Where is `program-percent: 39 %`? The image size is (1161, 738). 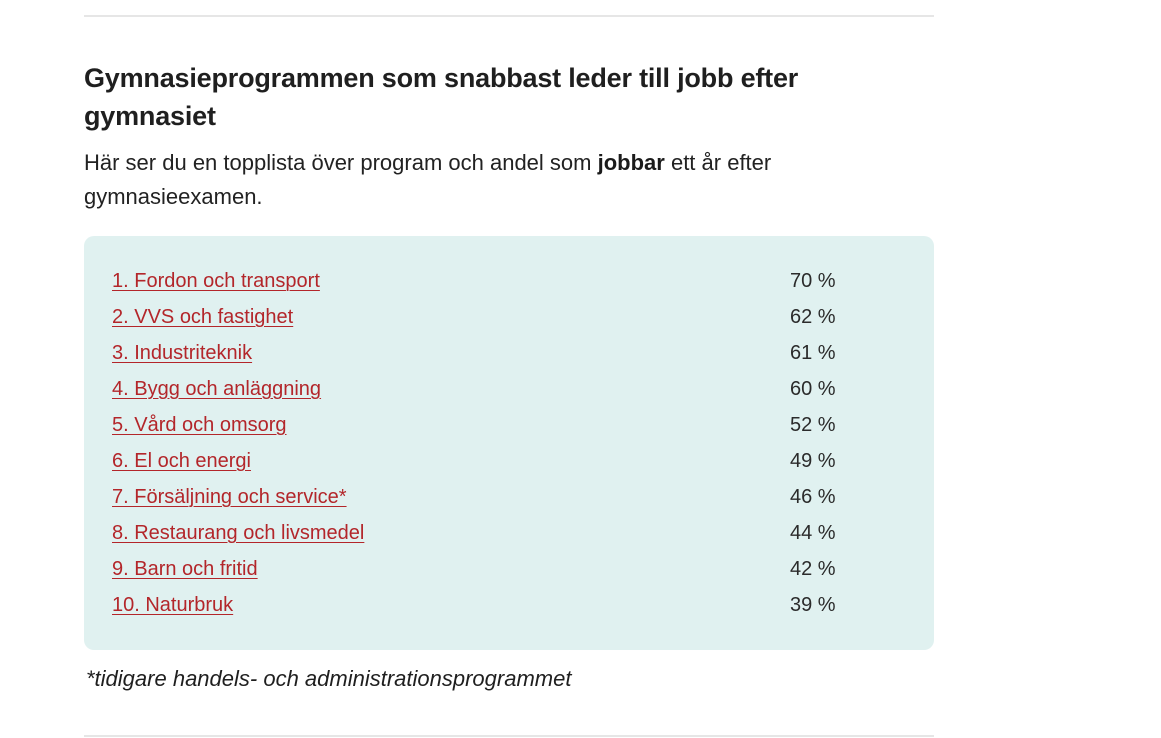 program-percent: 39 % is located at coordinates (813, 604).